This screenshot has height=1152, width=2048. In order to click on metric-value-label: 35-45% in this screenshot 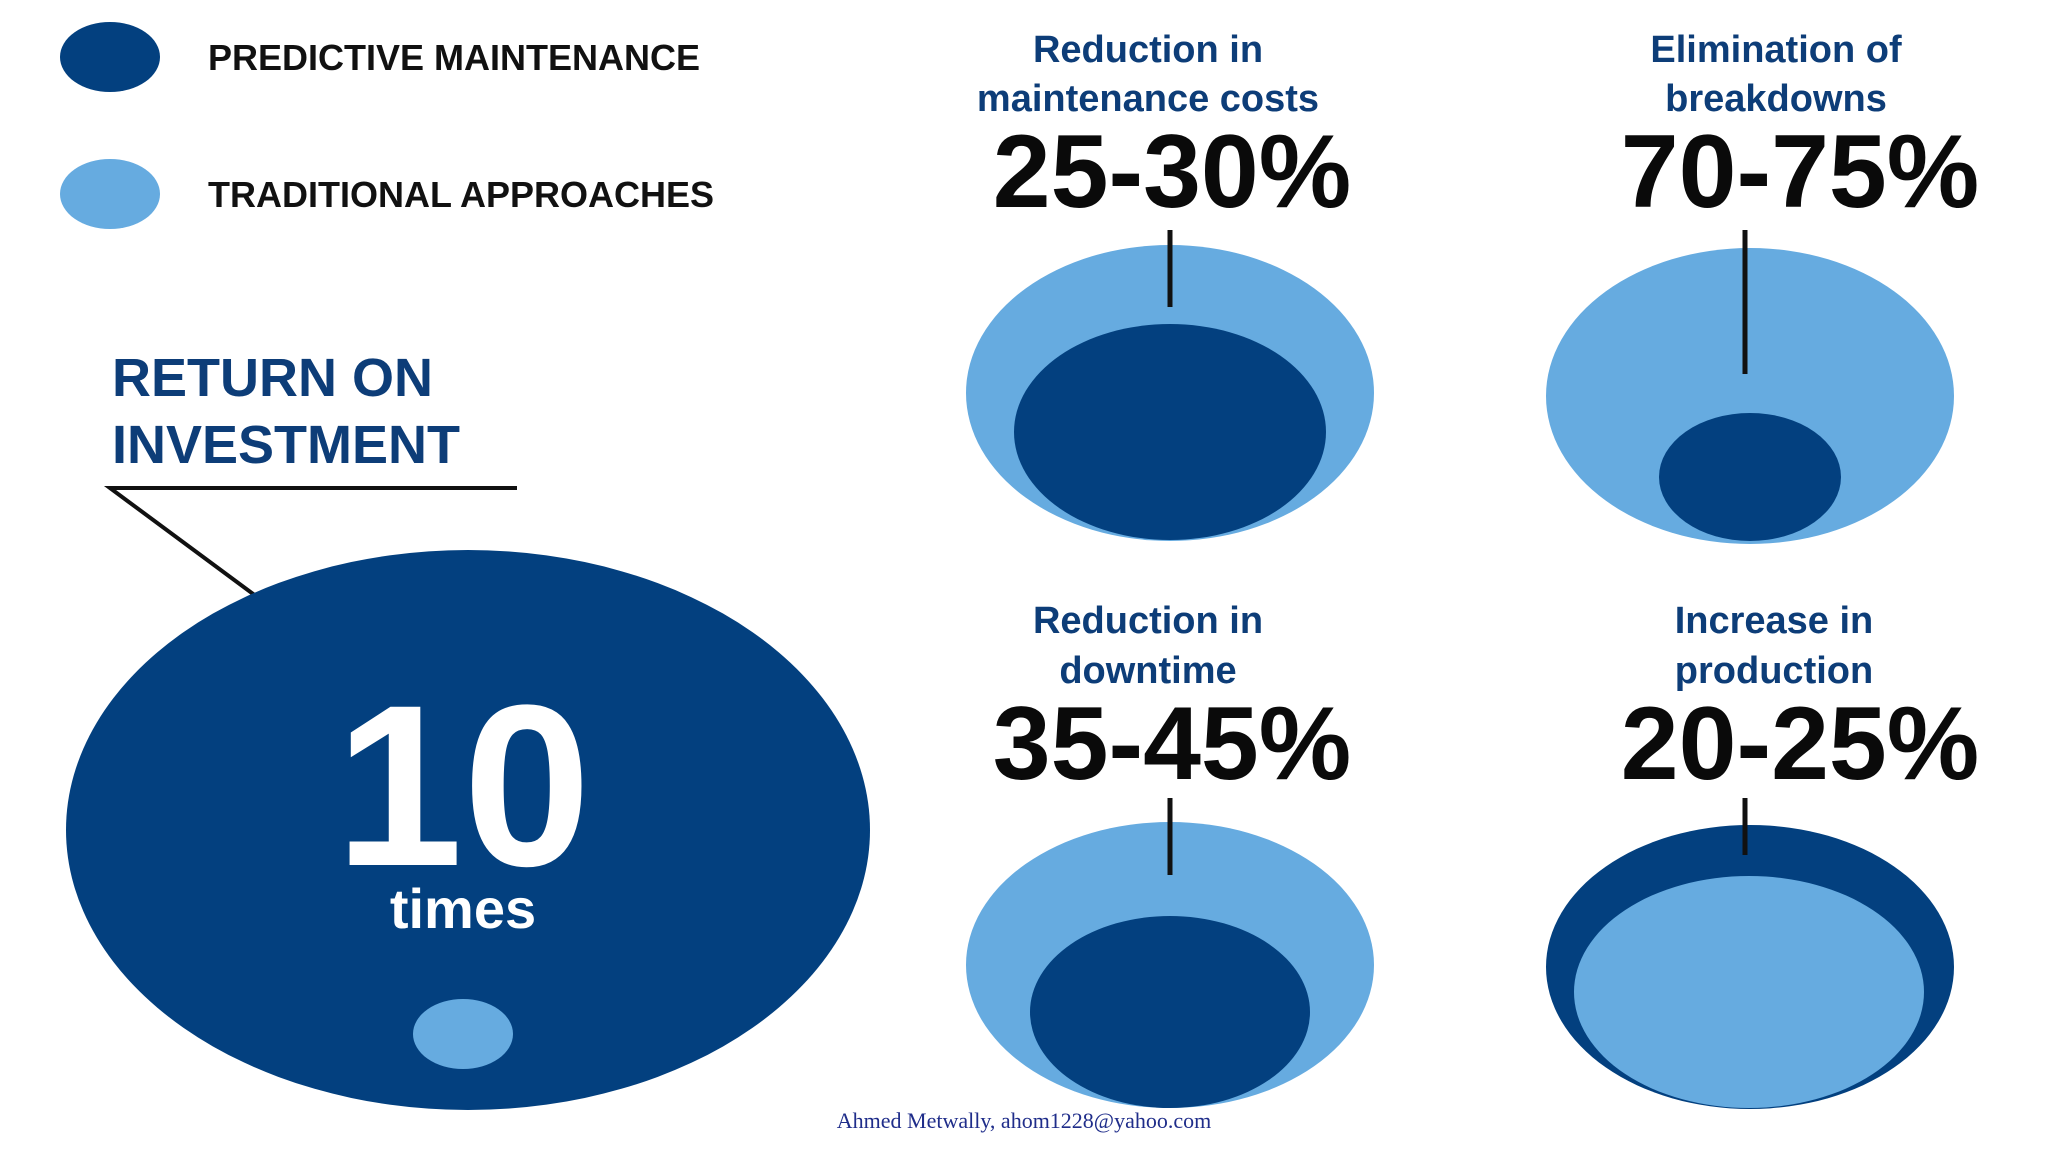, I will do `click(1172, 744)`.